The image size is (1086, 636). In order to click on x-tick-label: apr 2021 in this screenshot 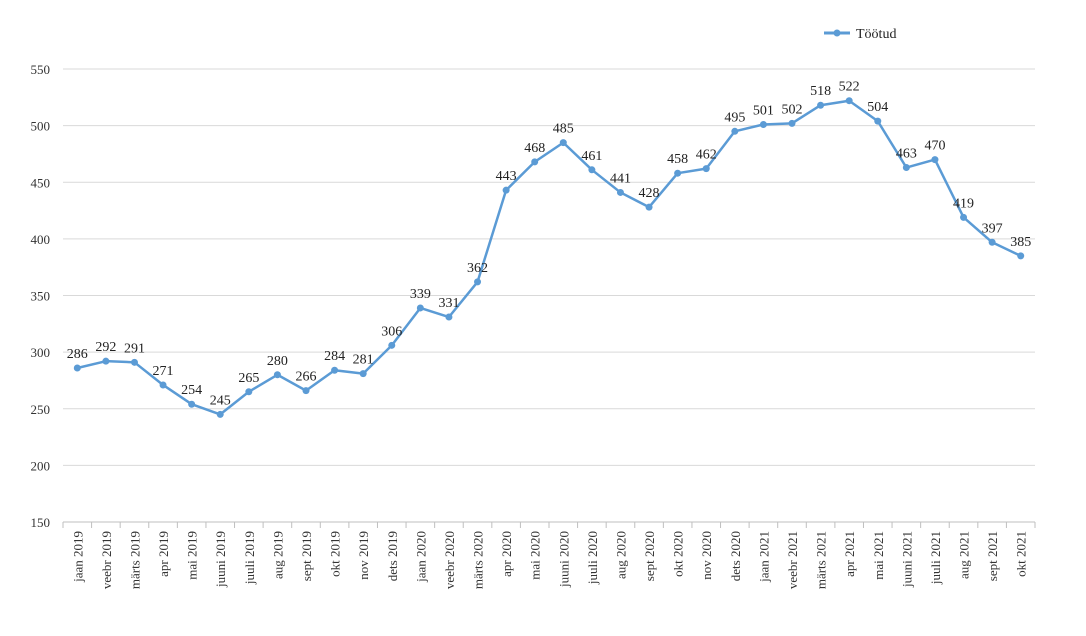, I will do `click(849, 554)`.